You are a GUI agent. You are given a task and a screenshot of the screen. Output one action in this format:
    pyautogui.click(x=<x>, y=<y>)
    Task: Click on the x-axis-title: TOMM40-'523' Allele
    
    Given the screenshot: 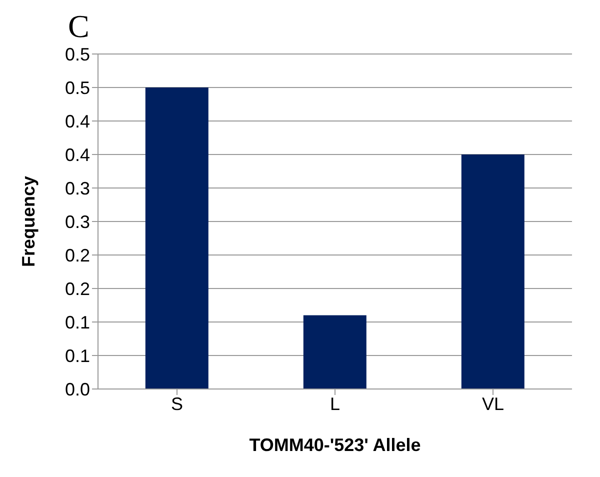 What is the action you would take?
    pyautogui.click(x=335, y=445)
    